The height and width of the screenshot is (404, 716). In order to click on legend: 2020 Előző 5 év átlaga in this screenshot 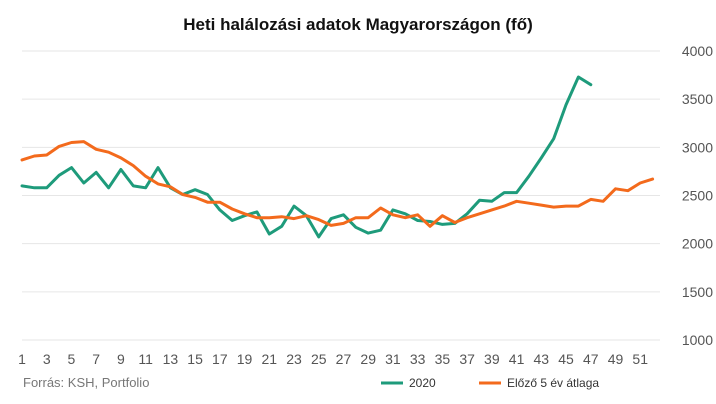, I will do `click(490, 383)`.